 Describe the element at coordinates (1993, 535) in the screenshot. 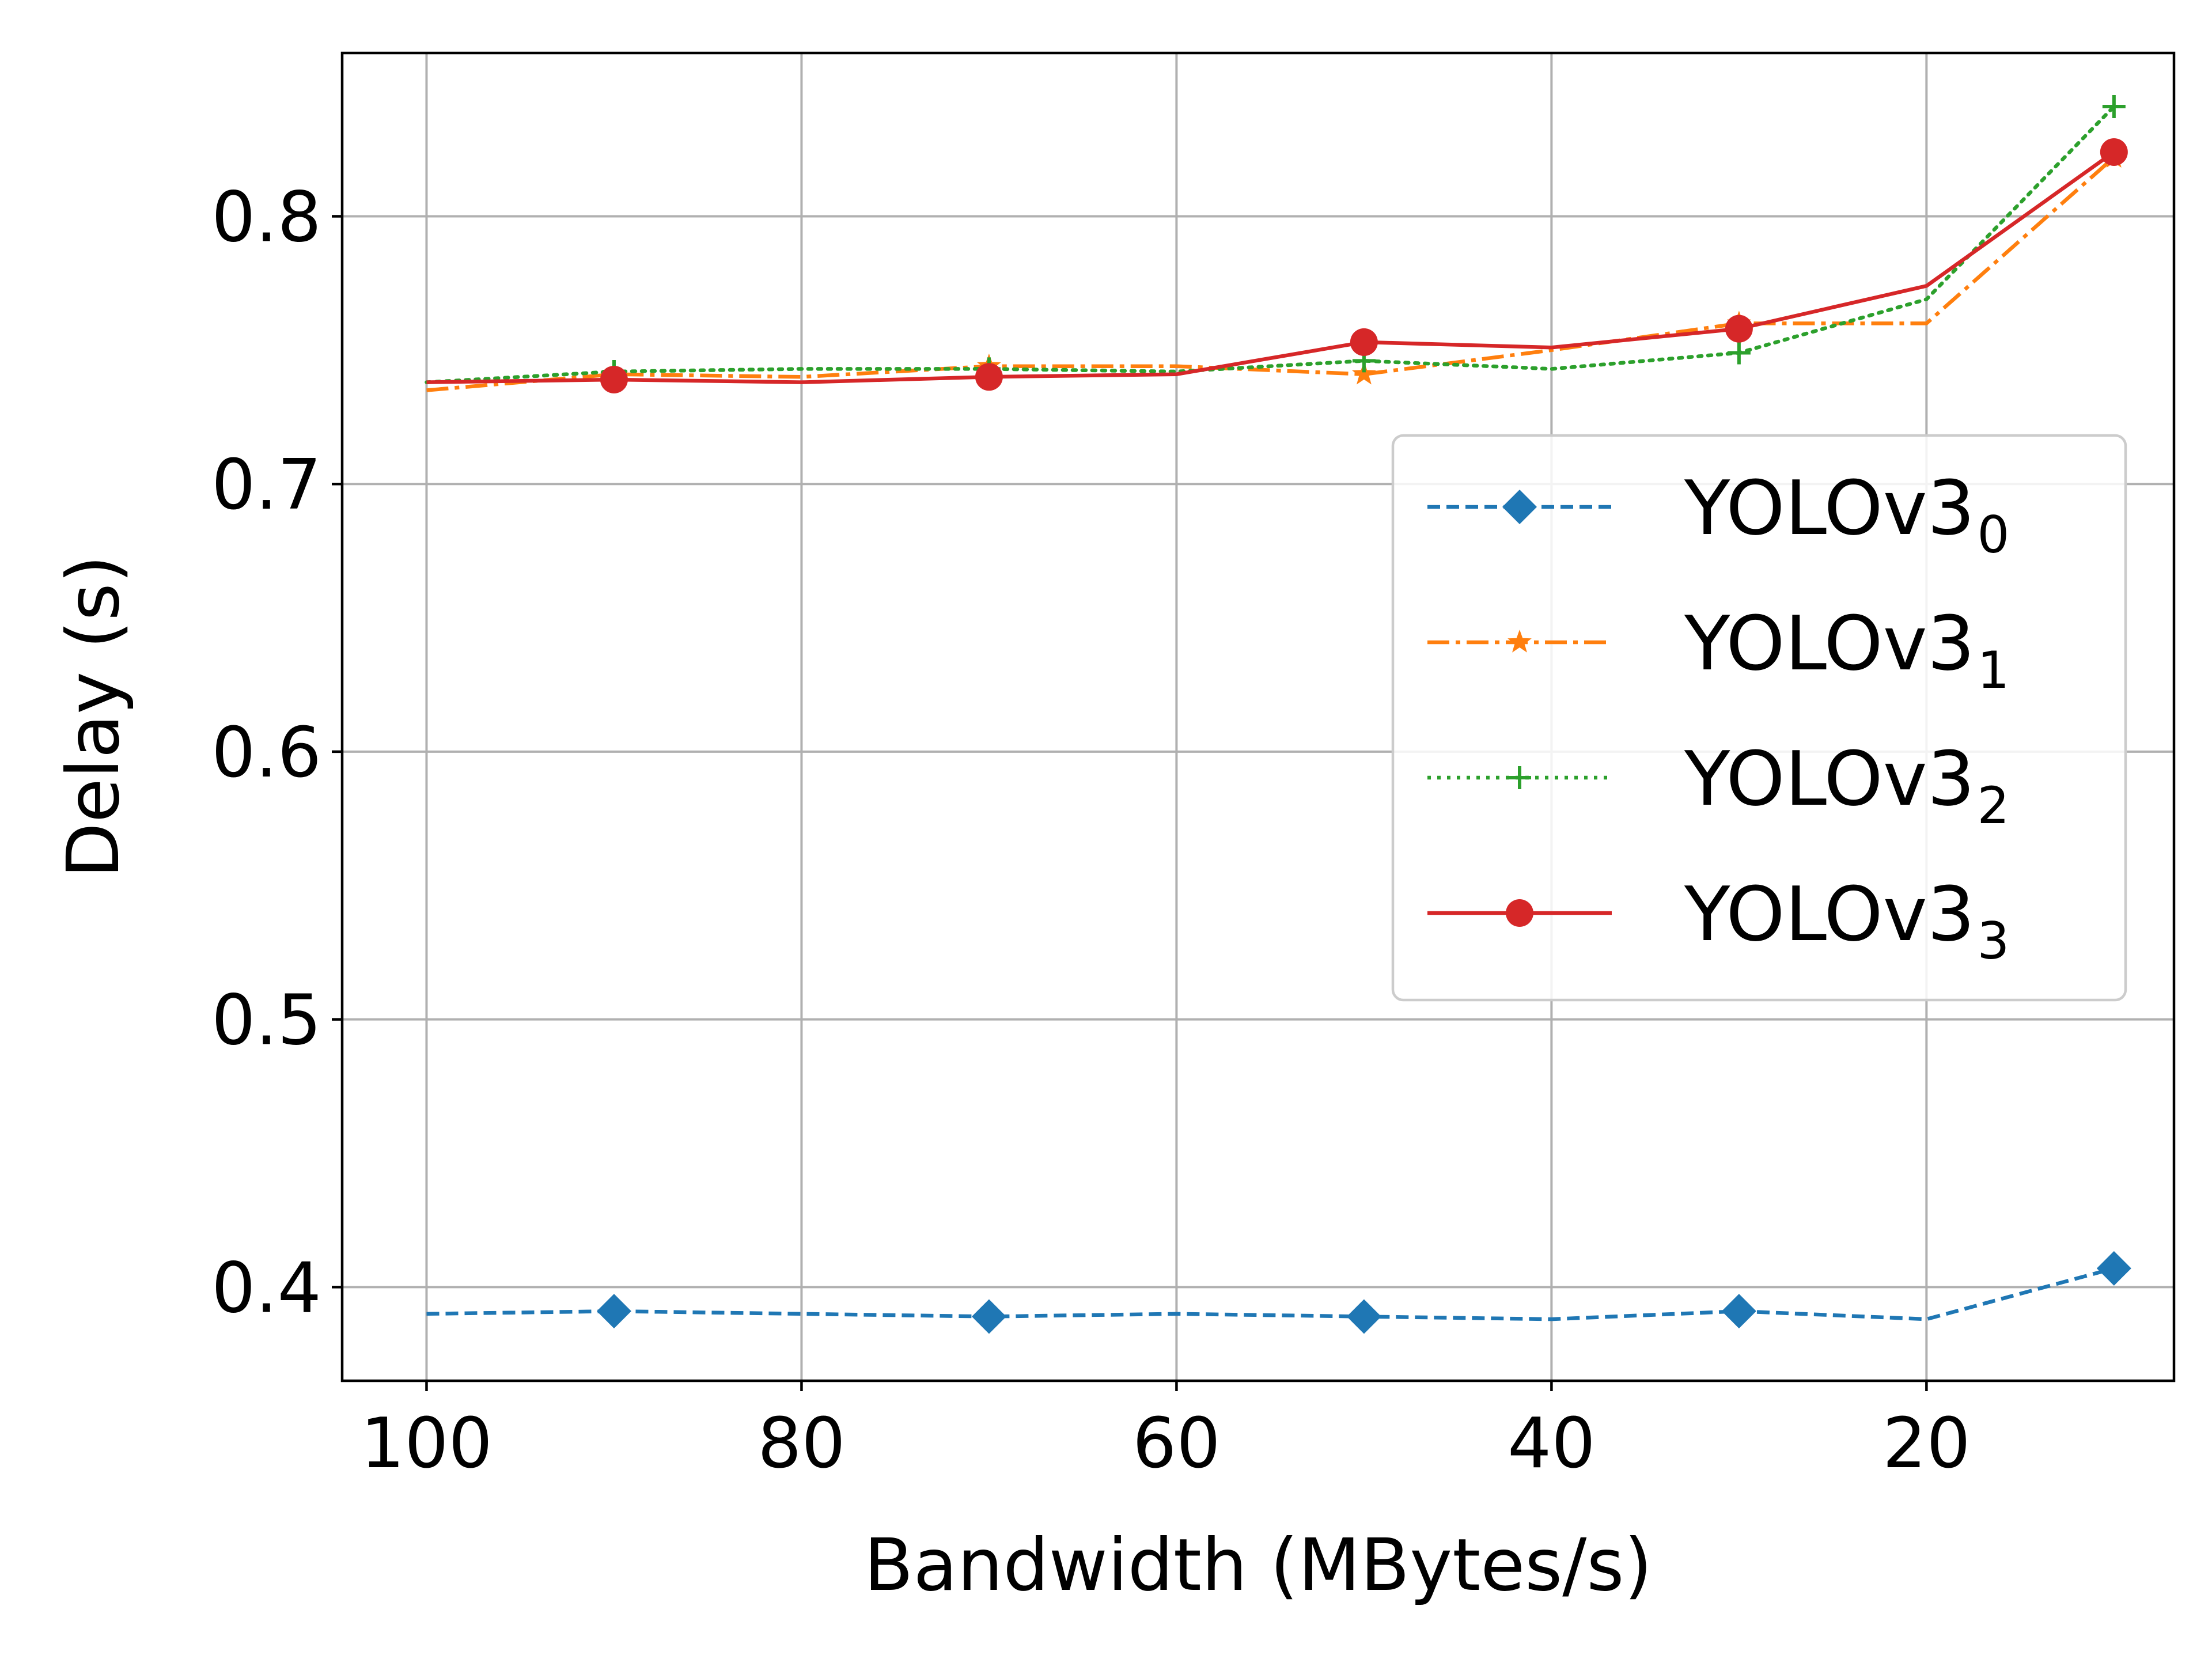

I see `legend-series-subscript: 0` at that location.